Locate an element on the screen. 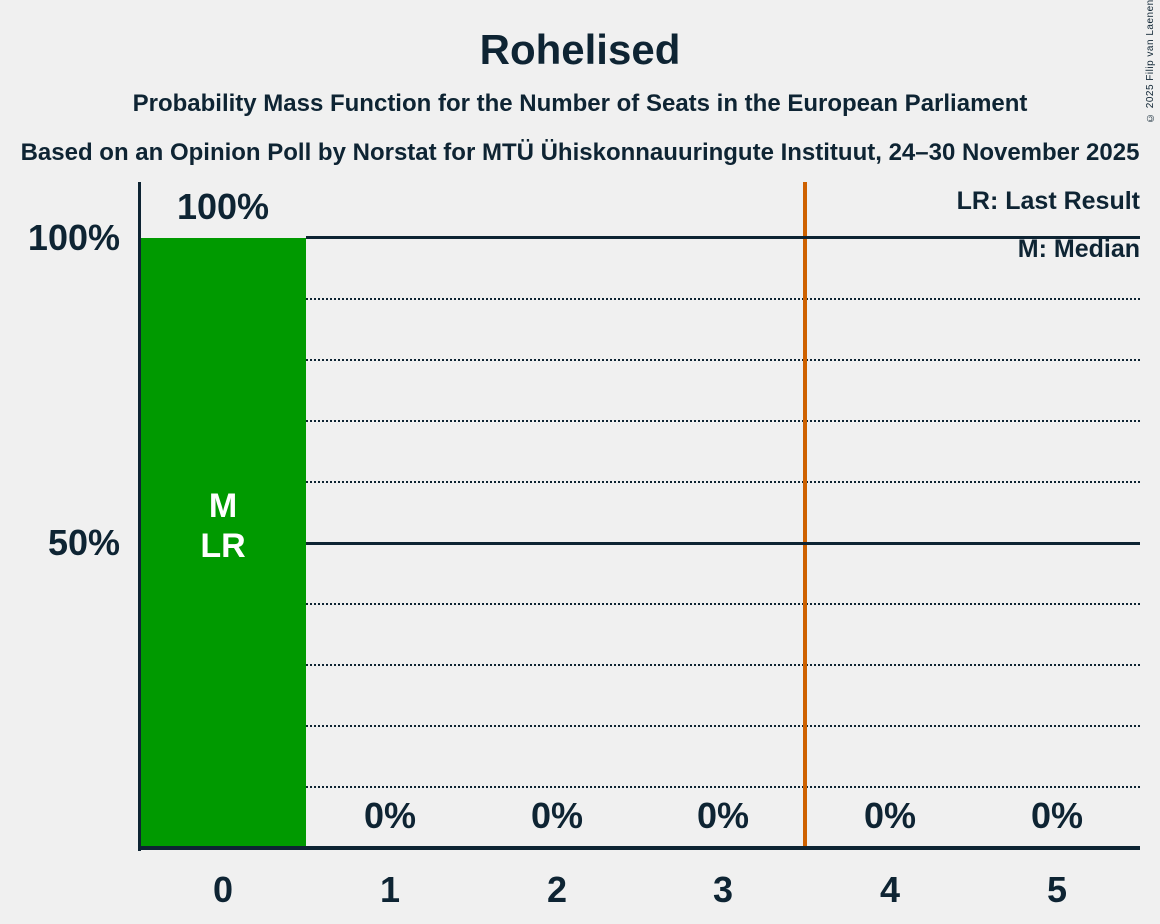  chart-title: Rohelised is located at coordinates (580, 49).